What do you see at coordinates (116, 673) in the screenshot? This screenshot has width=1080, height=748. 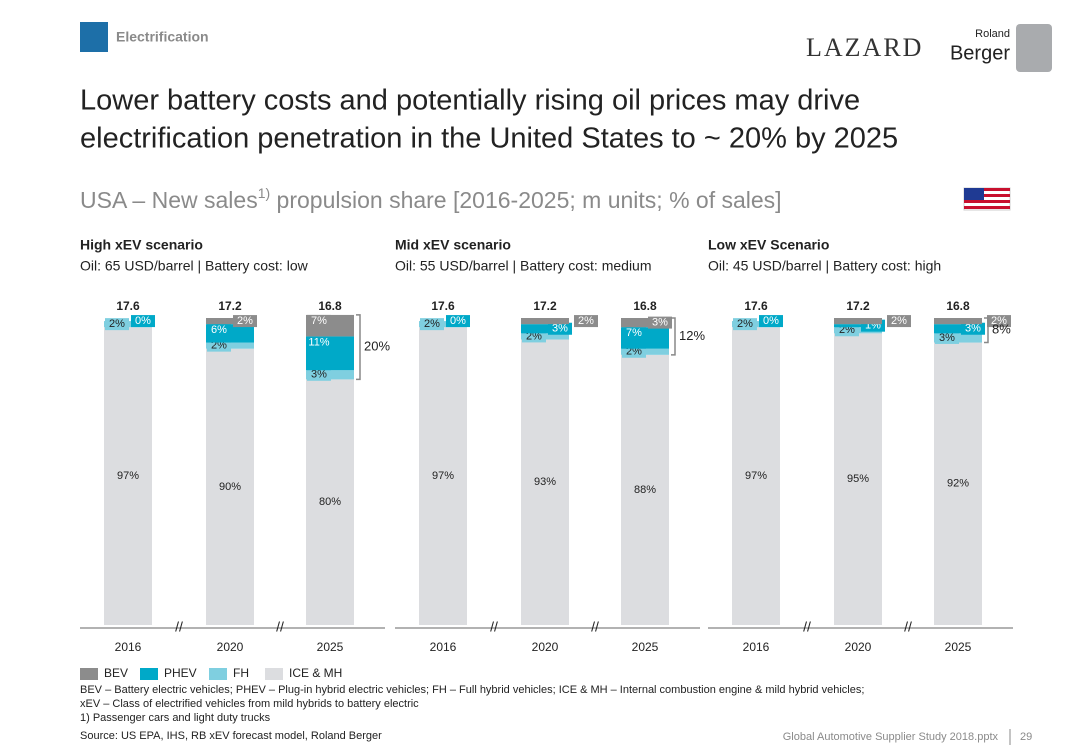 I see `legend-label: BEV` at bounding box center [116, 673].